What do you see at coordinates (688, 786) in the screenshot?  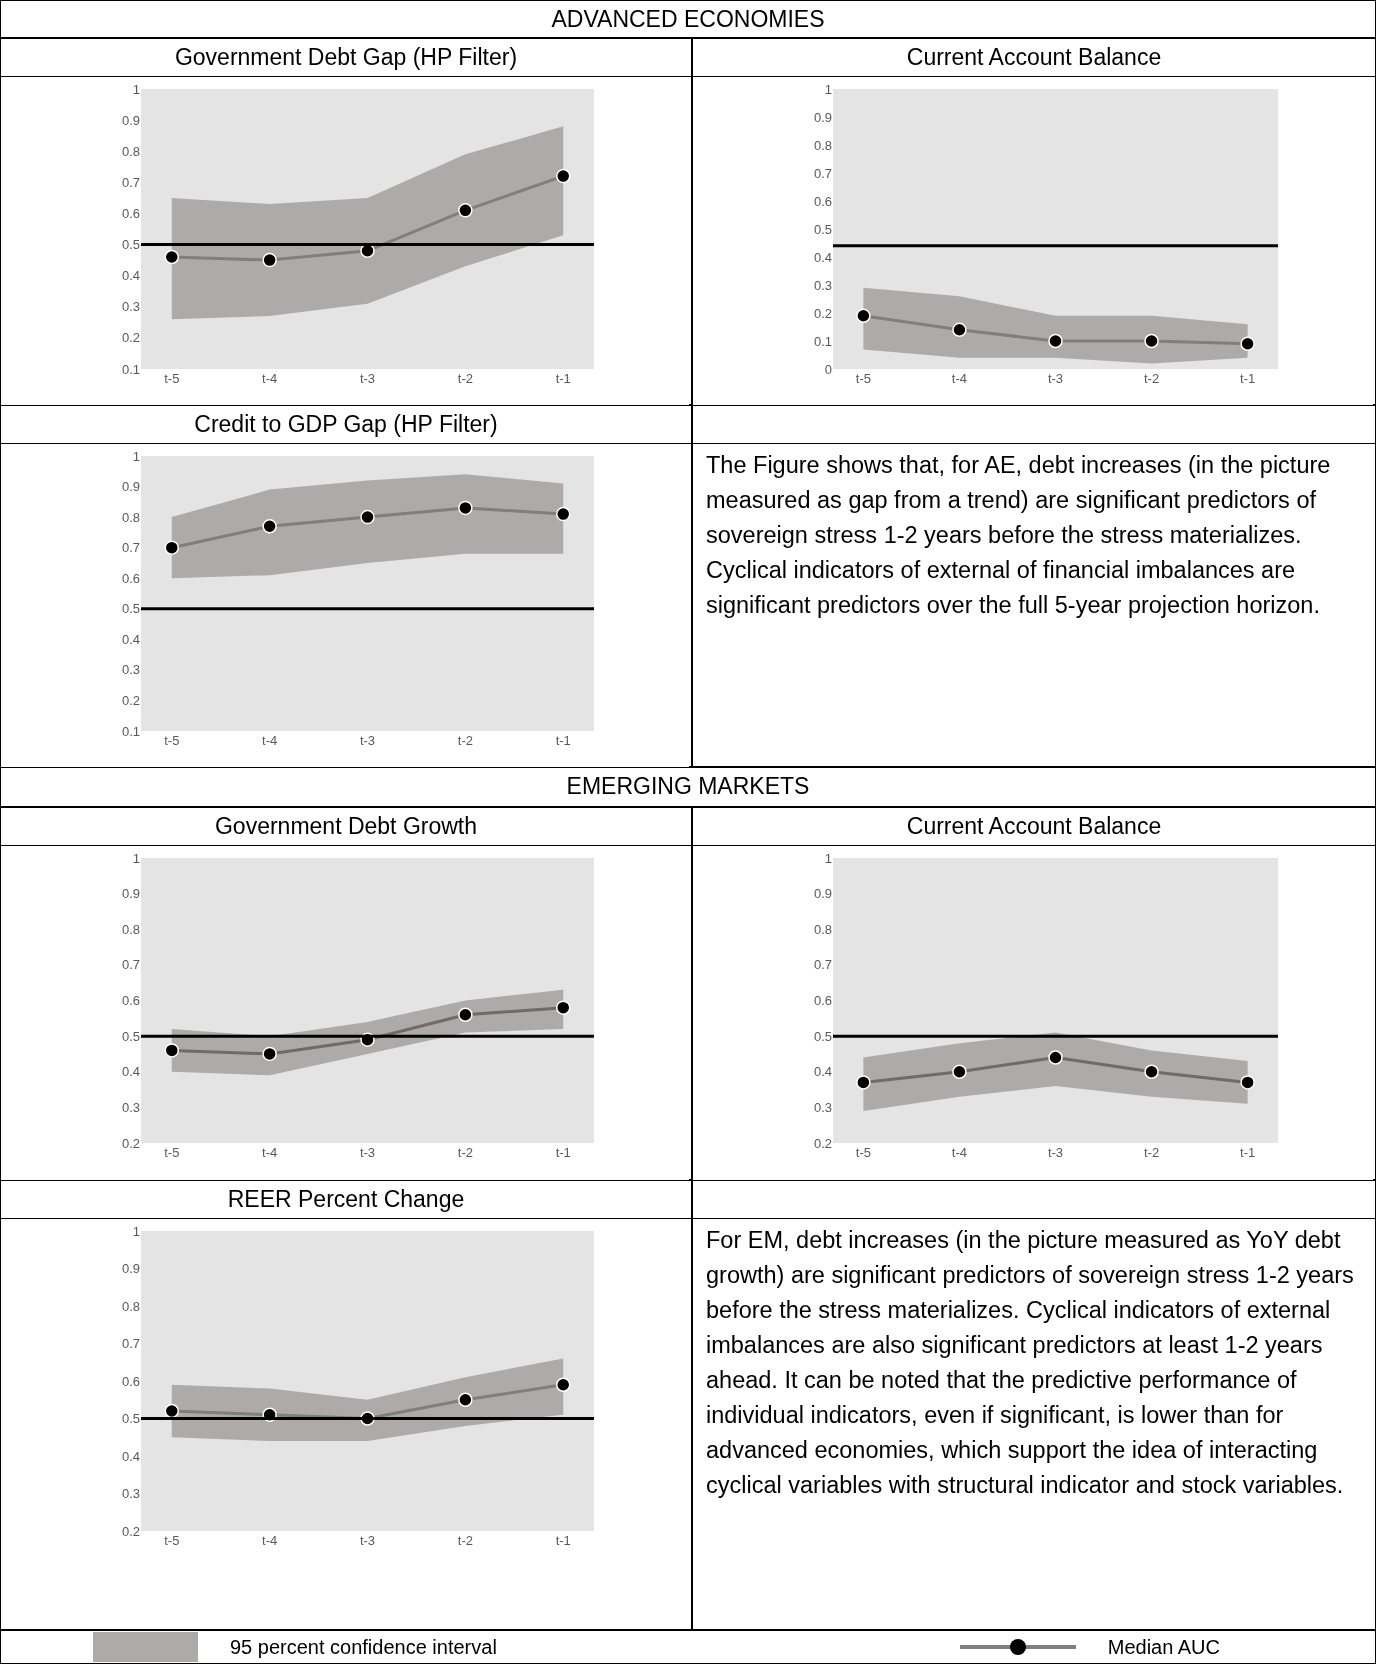 I see `text: EMERGING MARKETS` at bounding box center [688, 786].